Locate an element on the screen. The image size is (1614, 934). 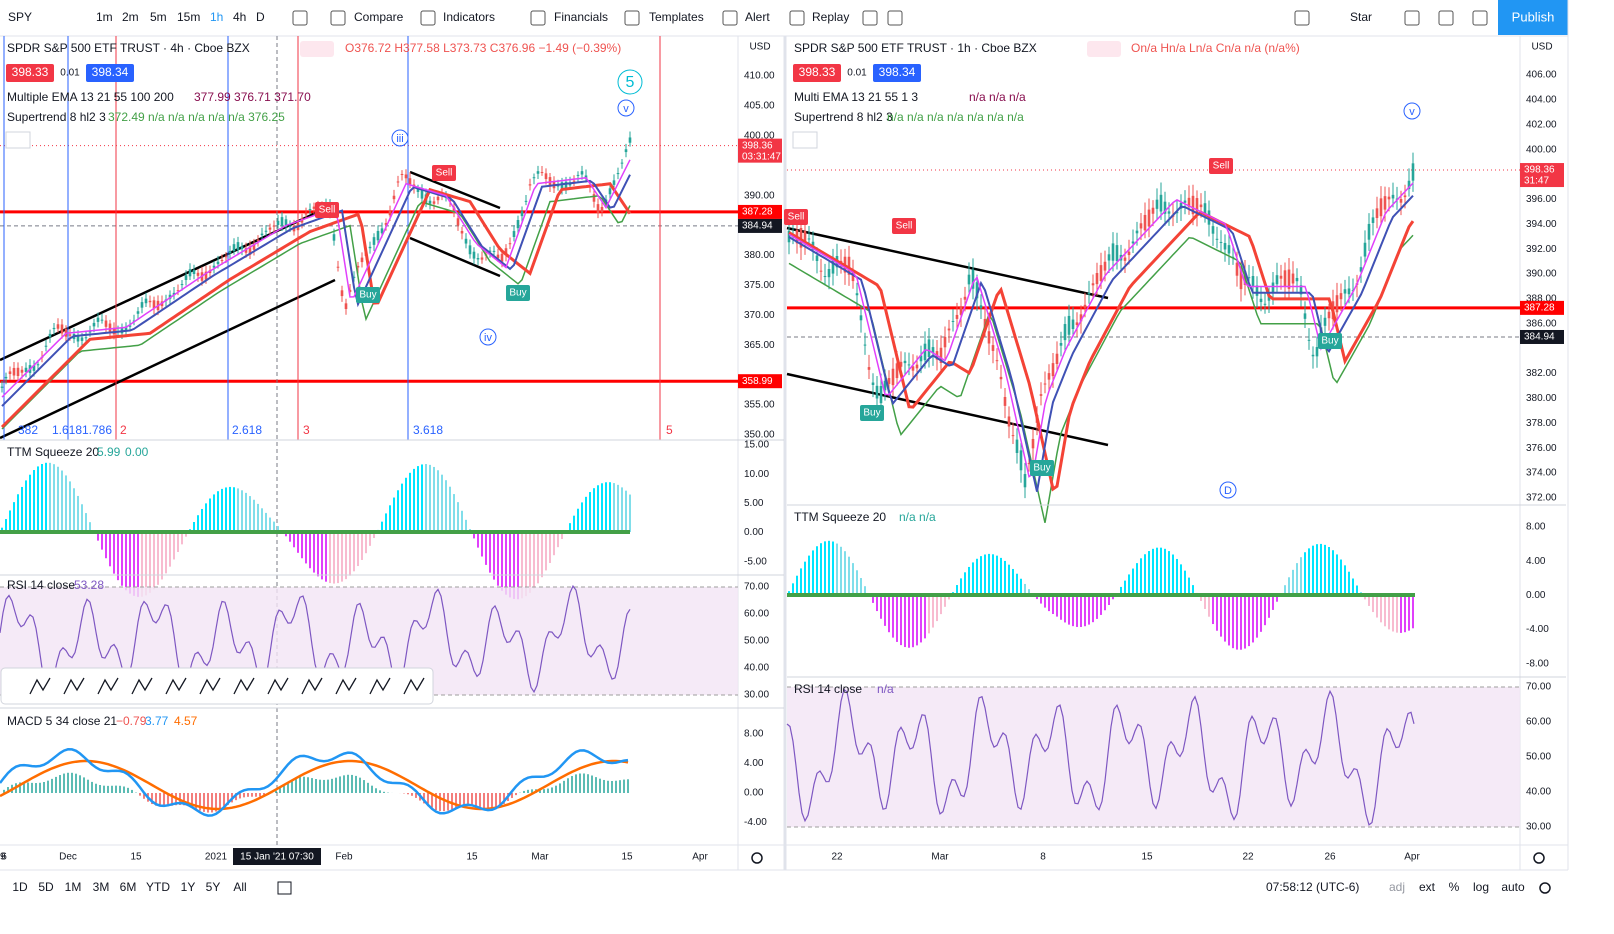
price-tick-label: 386.00 is located at coordinates (1541, 323).